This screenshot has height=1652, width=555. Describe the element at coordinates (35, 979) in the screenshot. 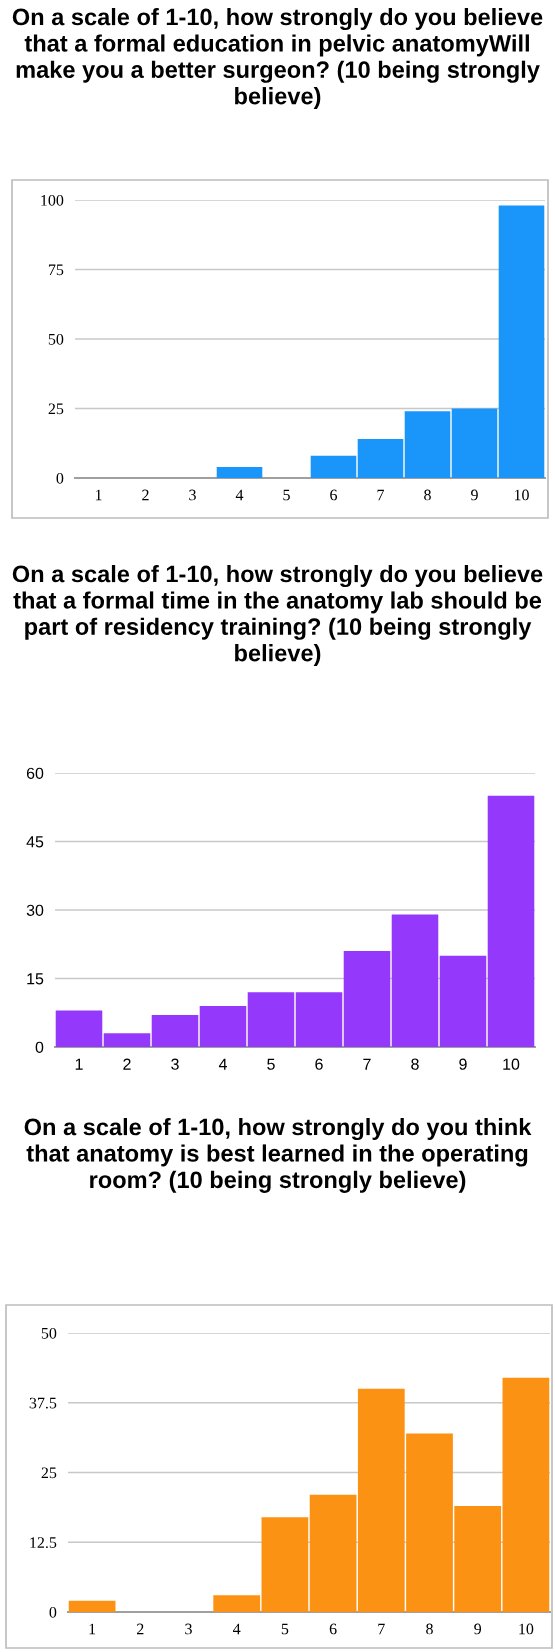

I see `y-tick-label: 15` at that location.